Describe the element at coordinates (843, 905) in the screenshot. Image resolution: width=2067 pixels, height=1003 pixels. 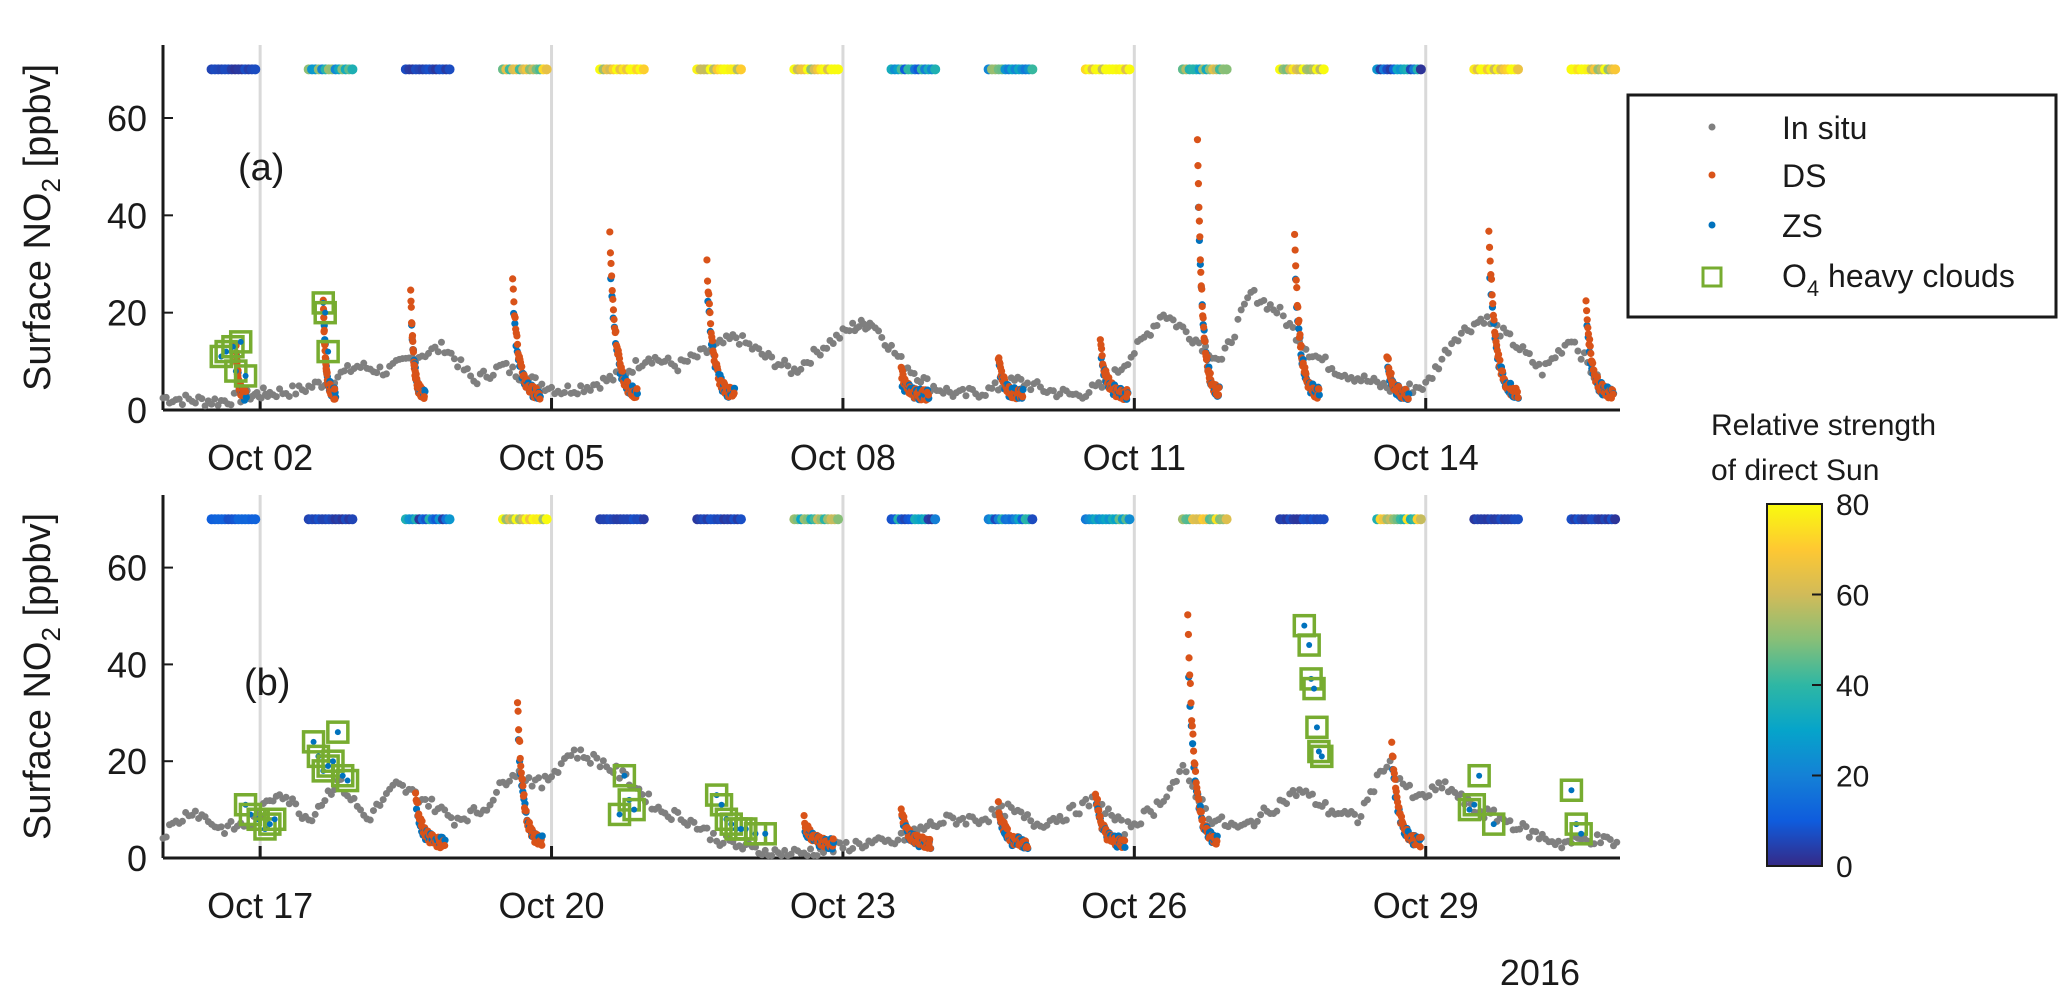
I see `x-tick-label: Oct 23` at that location.